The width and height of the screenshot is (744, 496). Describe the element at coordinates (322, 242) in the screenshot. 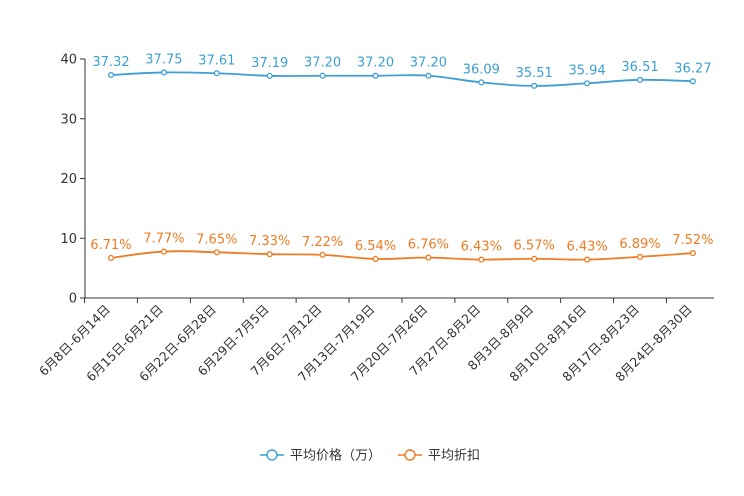

I see `data-label: 7.22%` at that location.